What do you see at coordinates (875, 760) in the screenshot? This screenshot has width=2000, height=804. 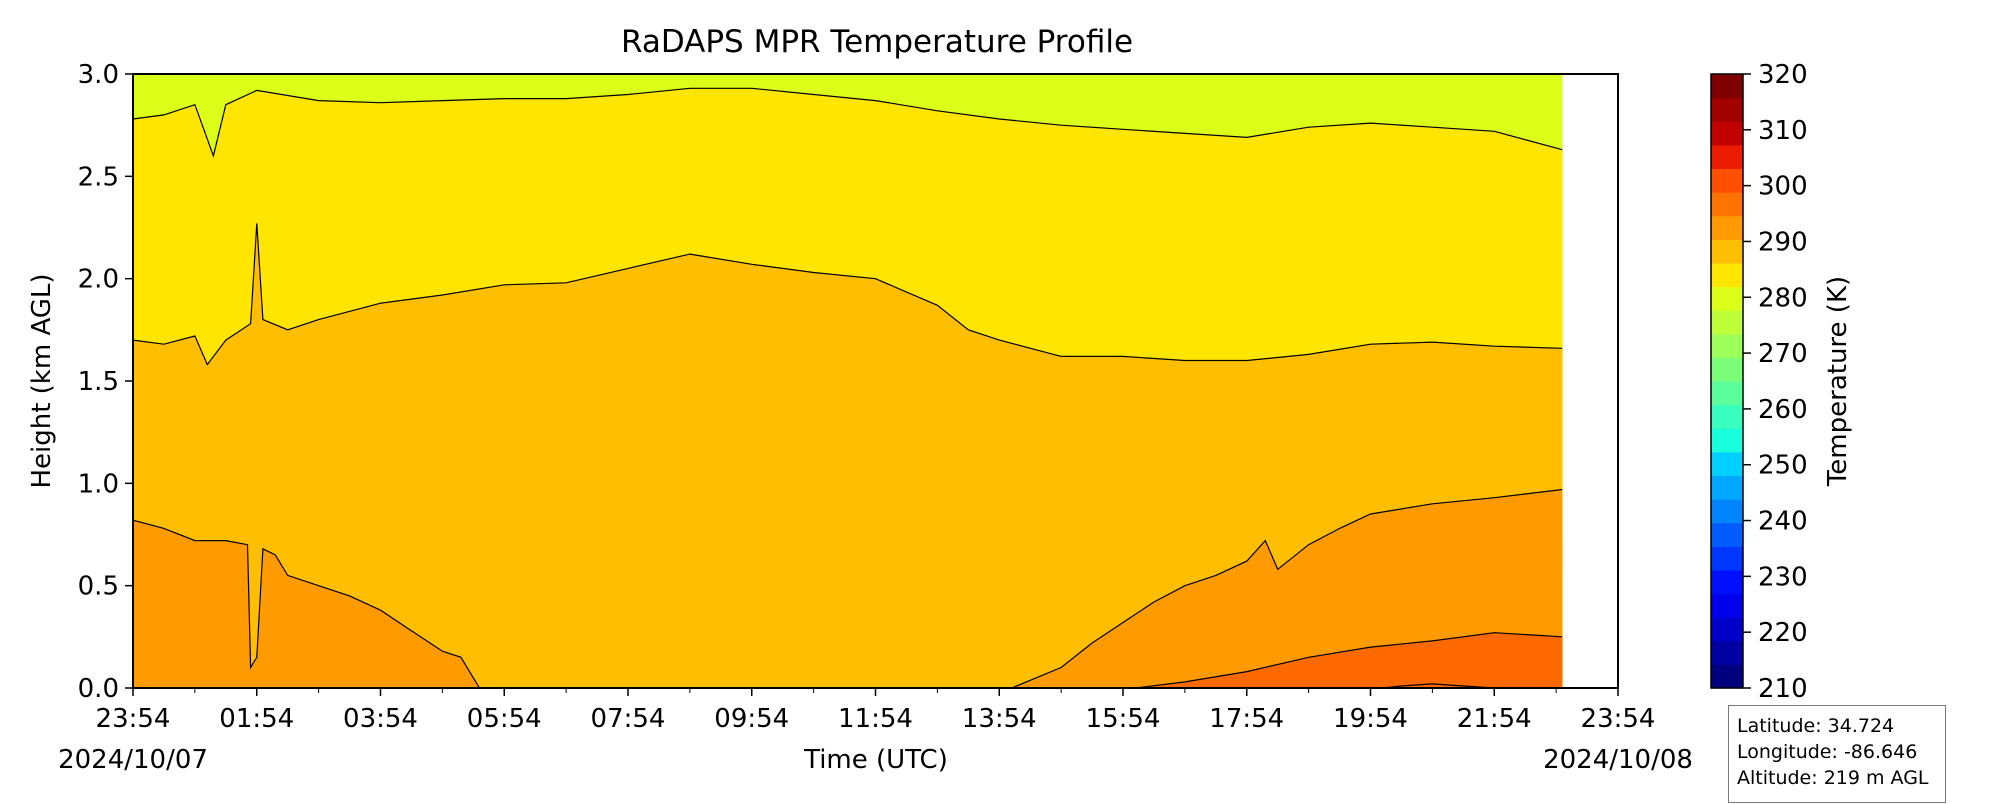 I see `x-axis-label: Time (UTC)` at bounding box center [875, 760].